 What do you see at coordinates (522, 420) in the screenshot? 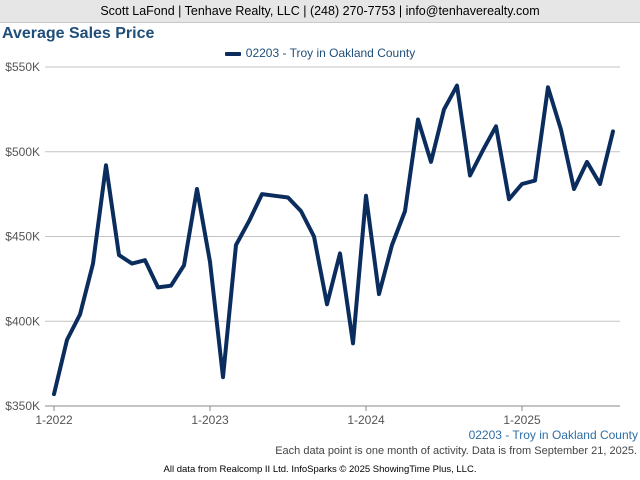
I see `x-tick-label: 1-2025` at bounding box center [522, 420].